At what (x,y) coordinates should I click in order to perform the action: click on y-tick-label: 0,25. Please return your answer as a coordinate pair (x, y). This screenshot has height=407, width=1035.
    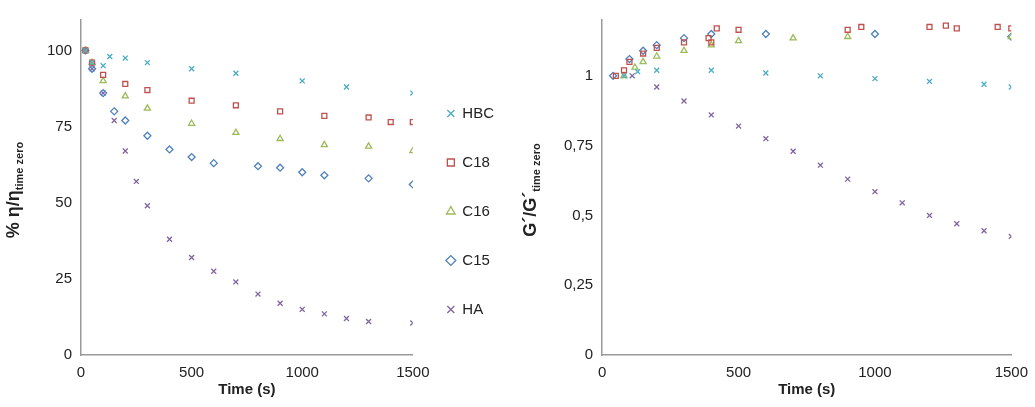
    Looking at the image, I should click on (578, 284).